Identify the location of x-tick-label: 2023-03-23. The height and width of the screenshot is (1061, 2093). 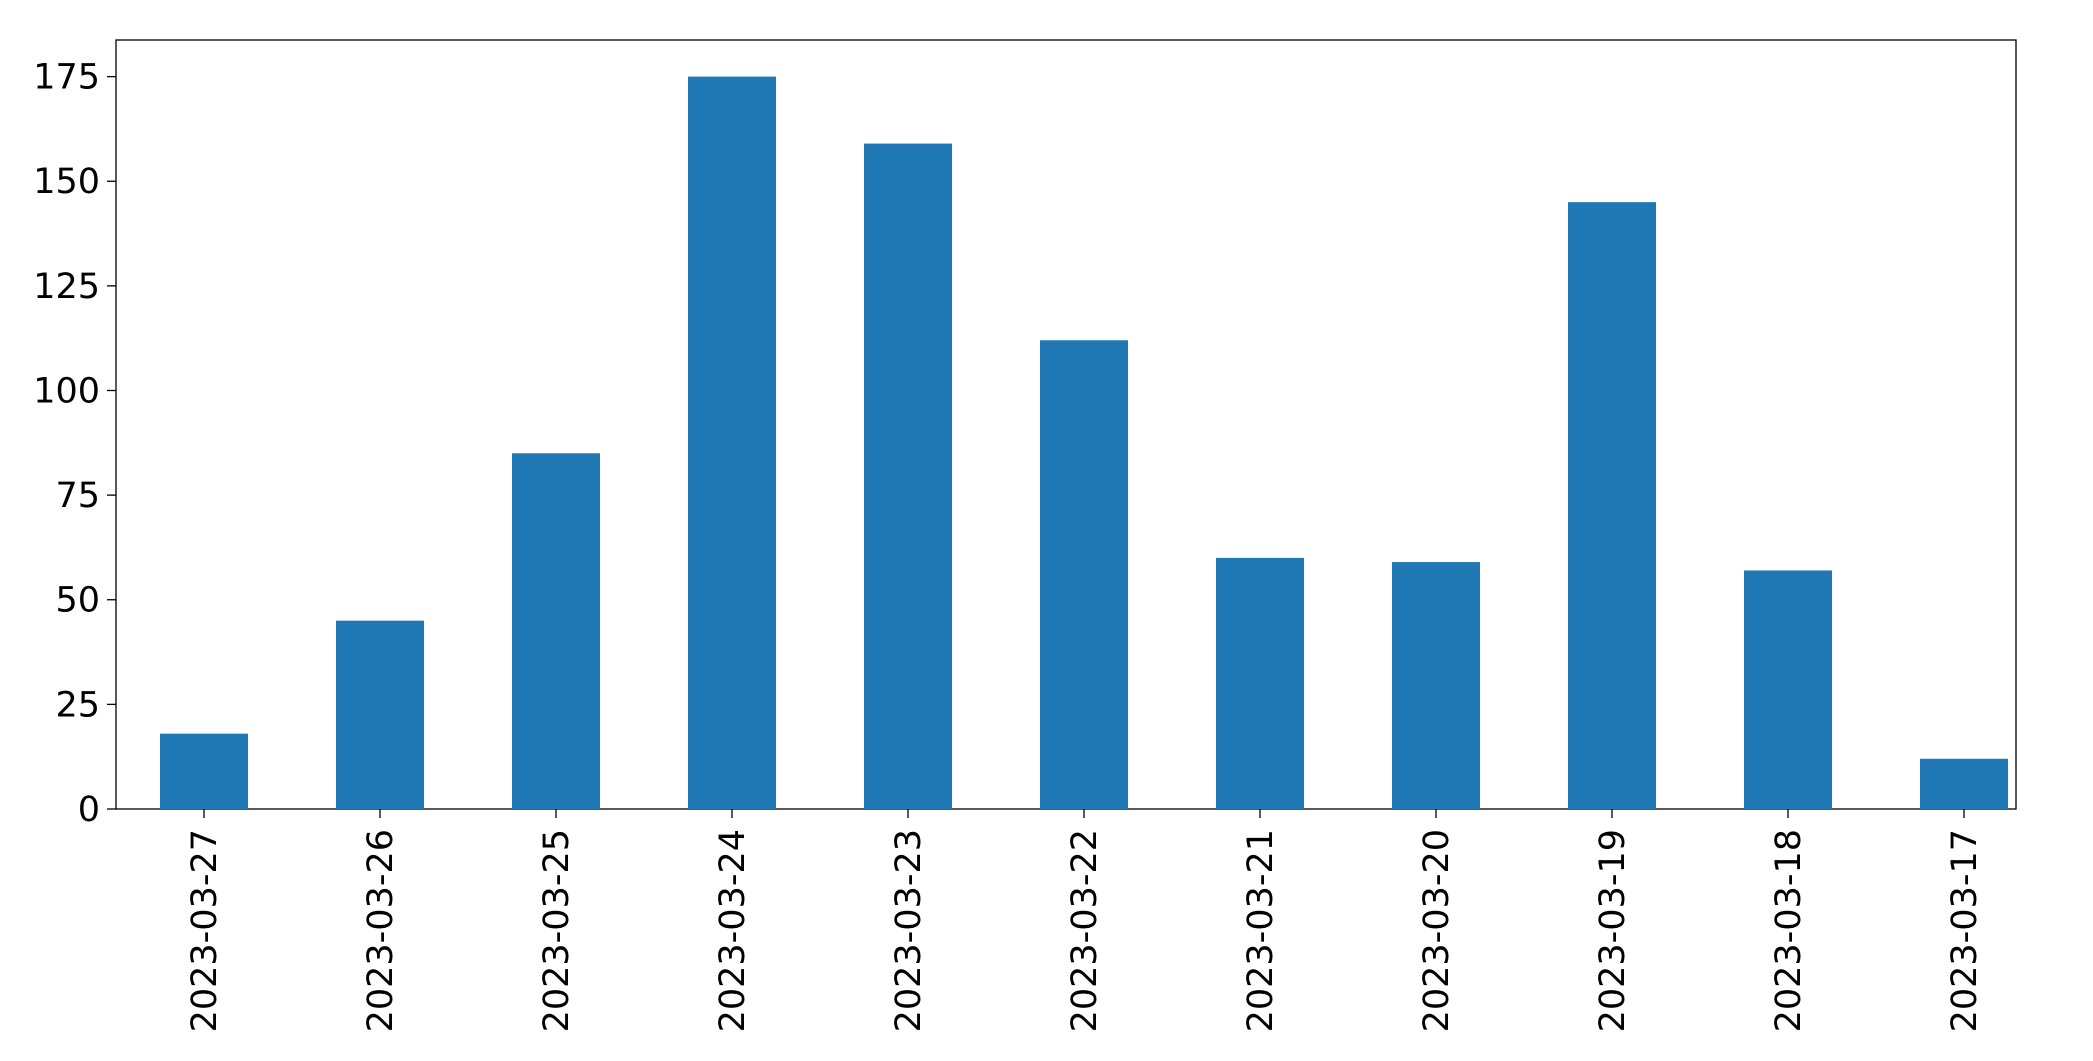
(909, 930).